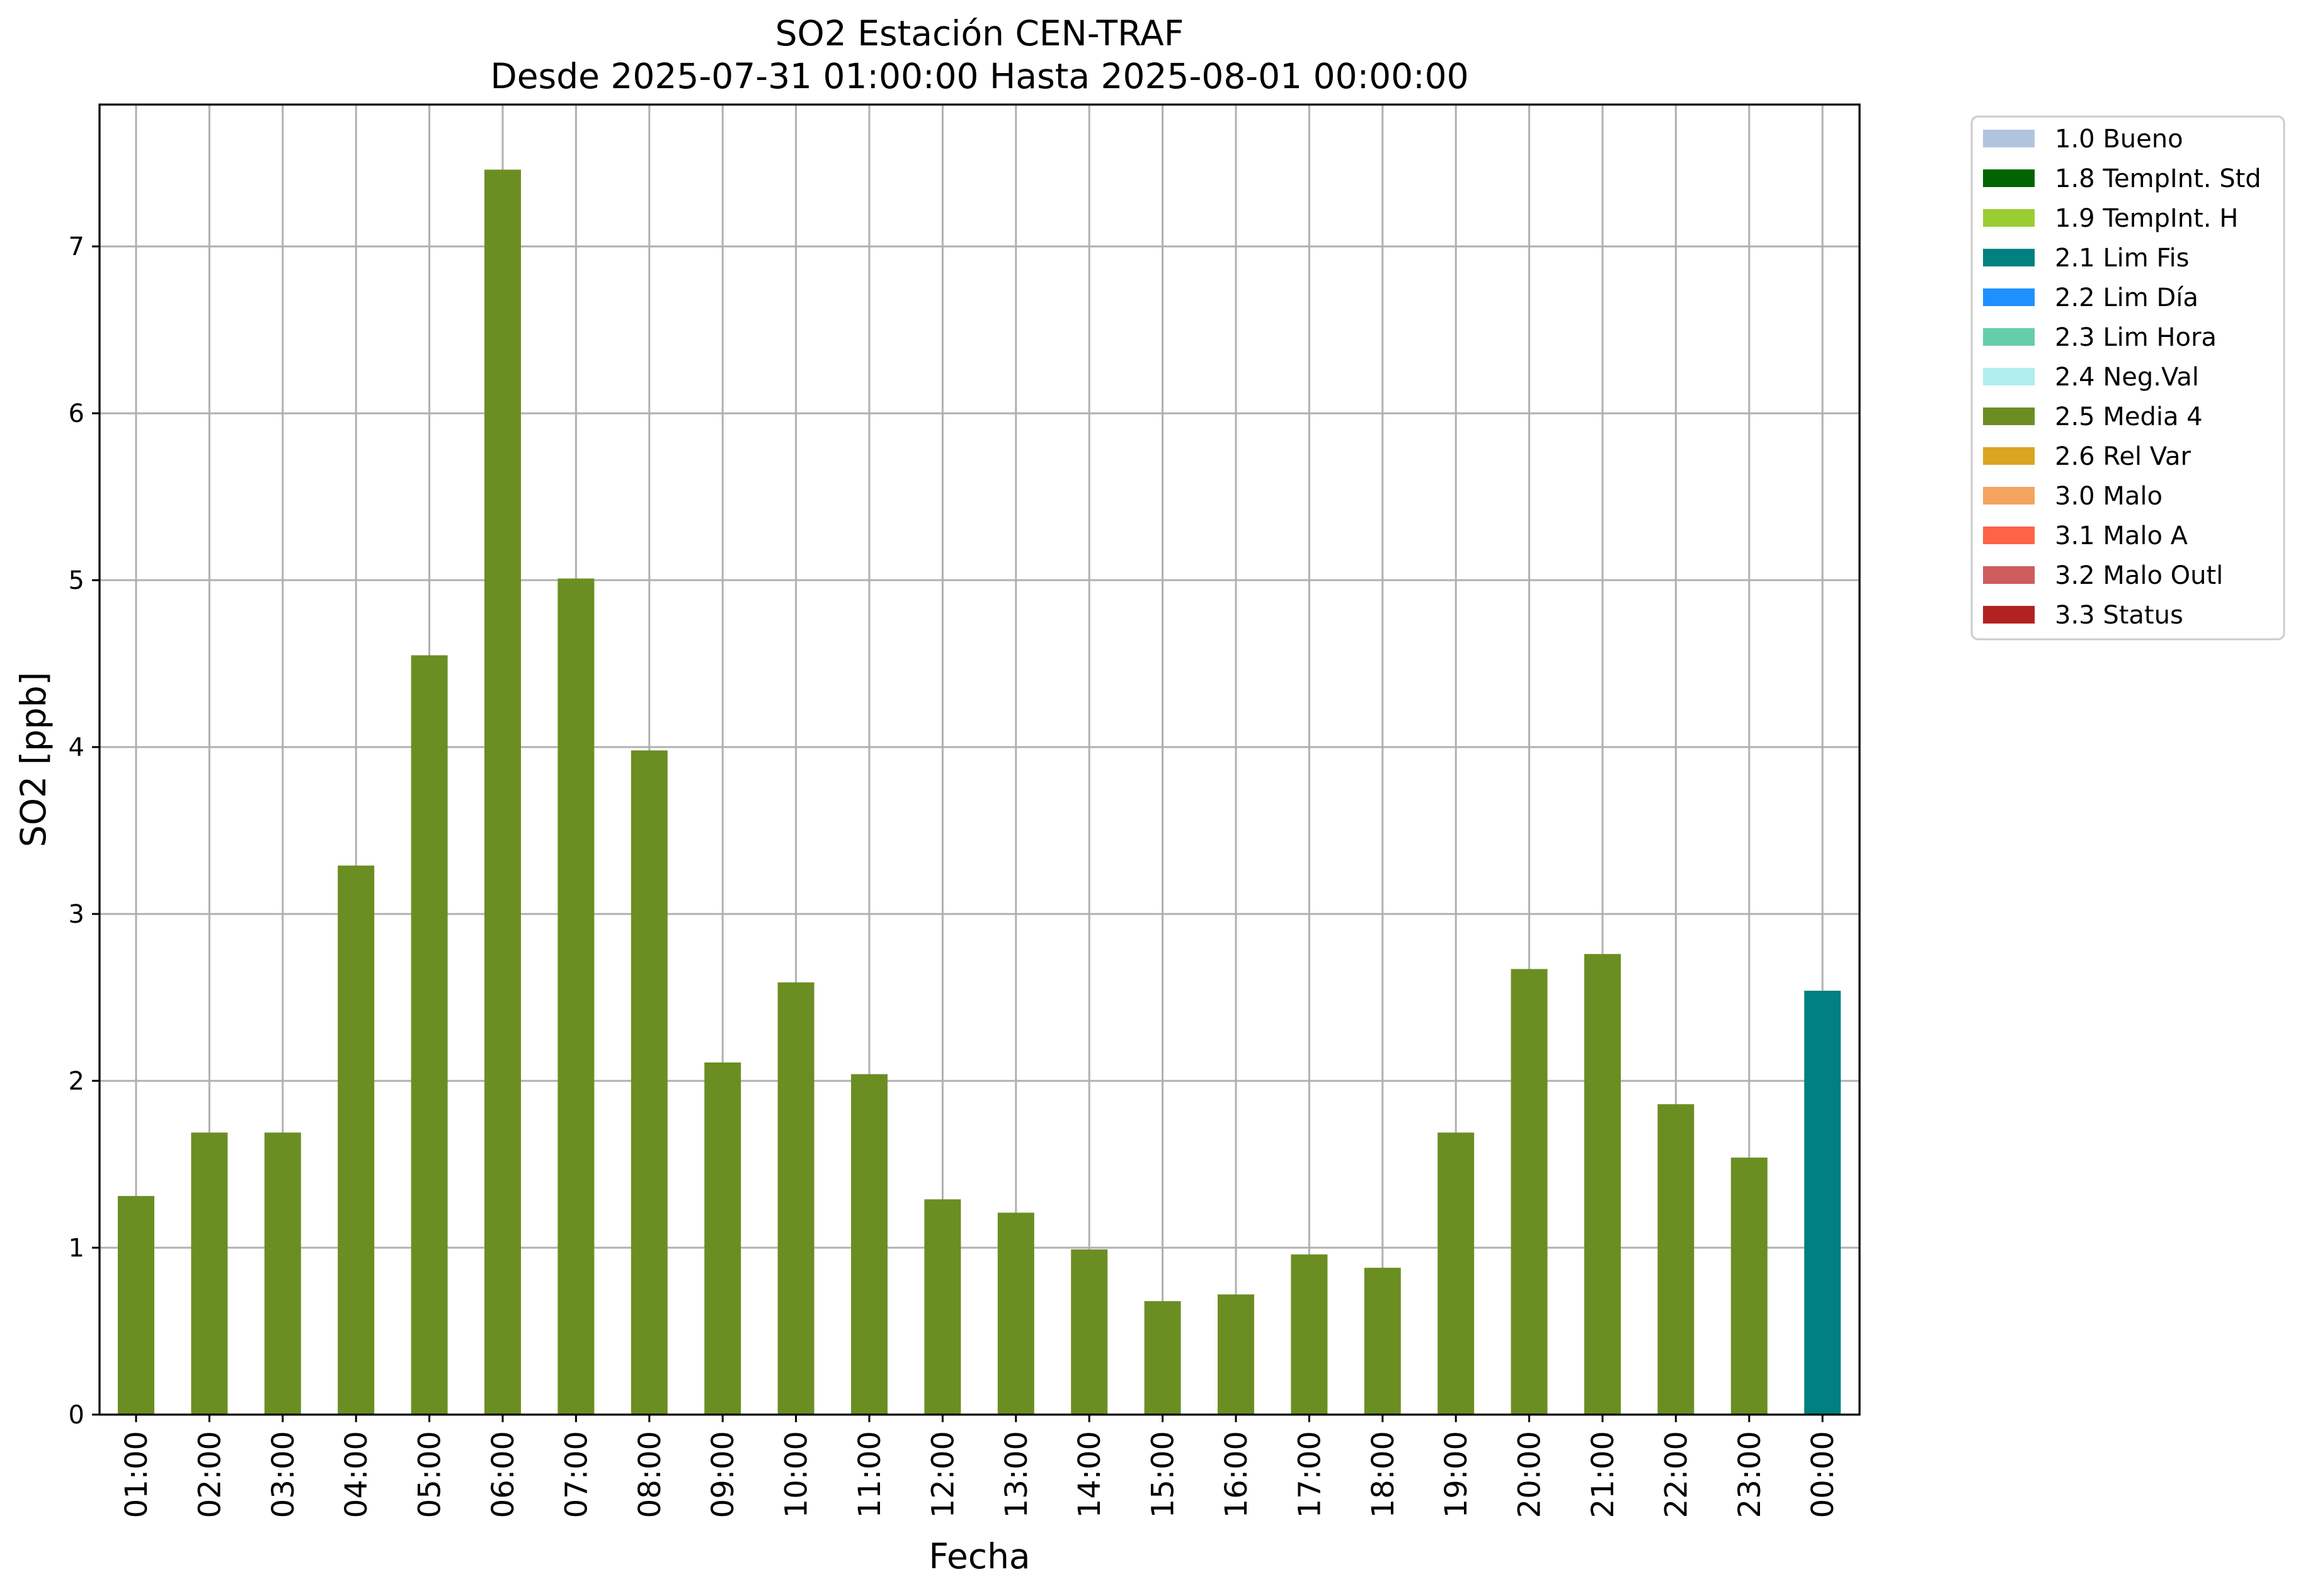 Image resolution: width=2303 pixels, height=1596 pixels. Describe the element at coordinates (980, 1556) in the screenshot. I see `x-axis-label: Fecha` at that location.